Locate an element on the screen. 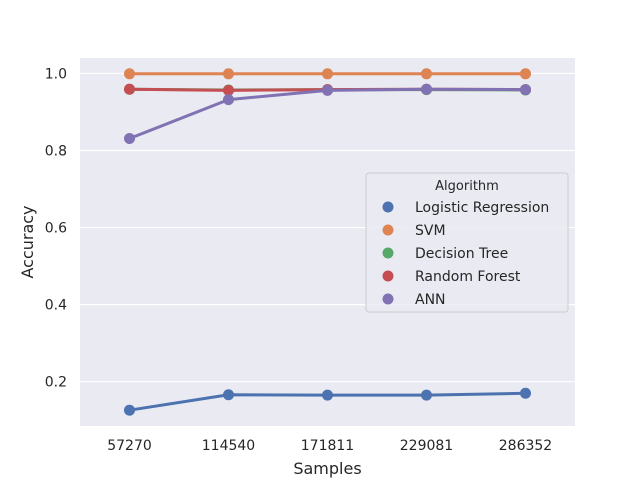  x-axis-label: Samples is located at coordinates (327, 468).